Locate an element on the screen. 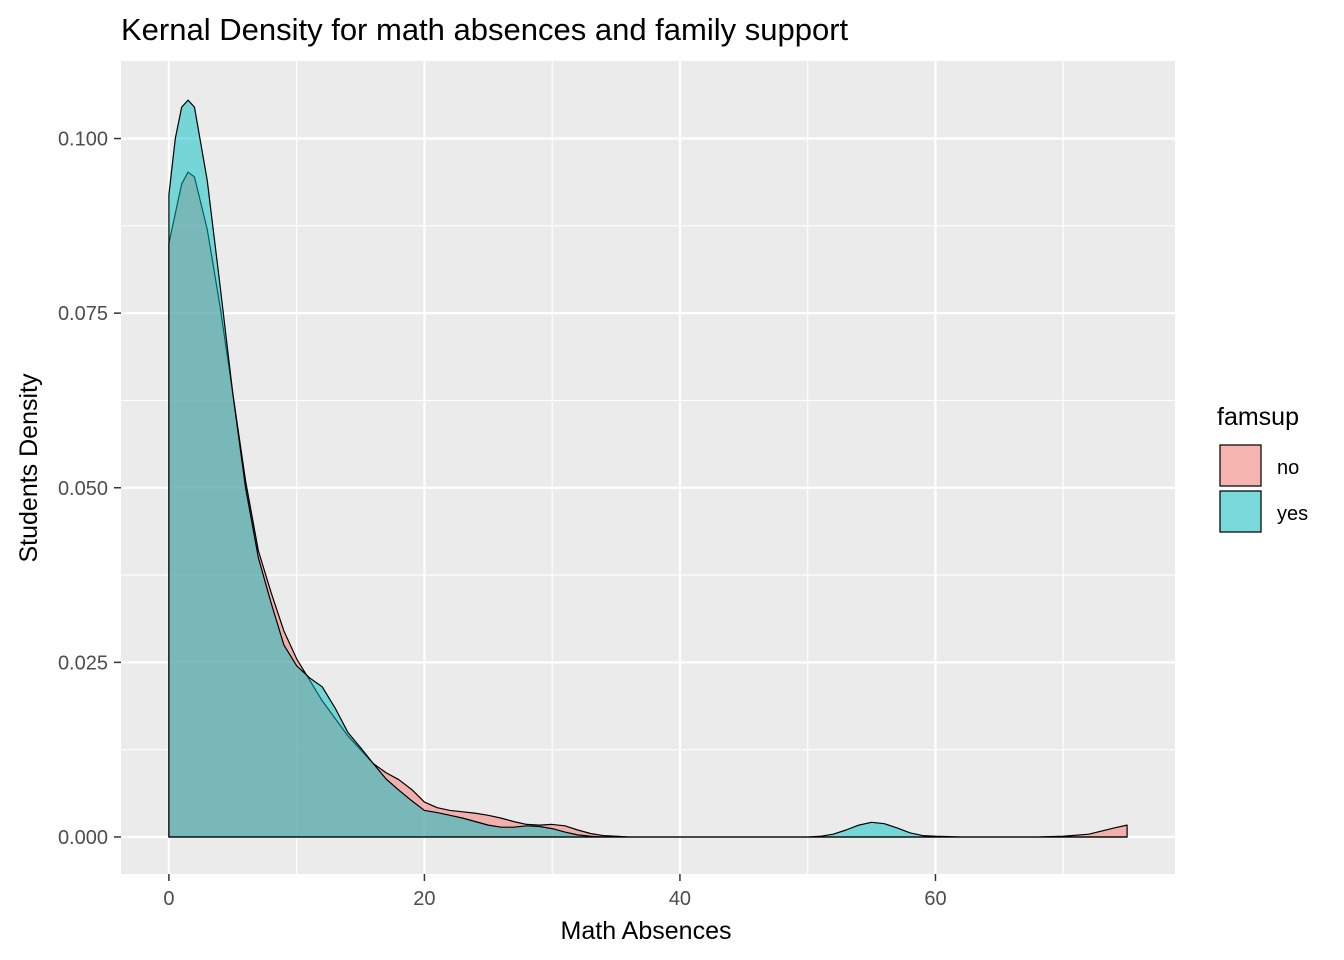 This screenshot has height=960, width=1344. legend: famsup no yes is located at coordinates (1262, 468).